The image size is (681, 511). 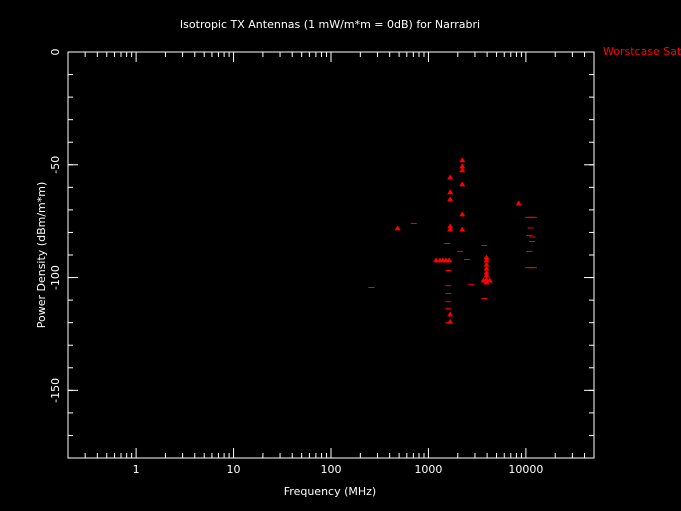 What do you see at coordinates (234, 469) in the screenshot?
I see `x-tick-label: 10` at bounding box center [234, 469].